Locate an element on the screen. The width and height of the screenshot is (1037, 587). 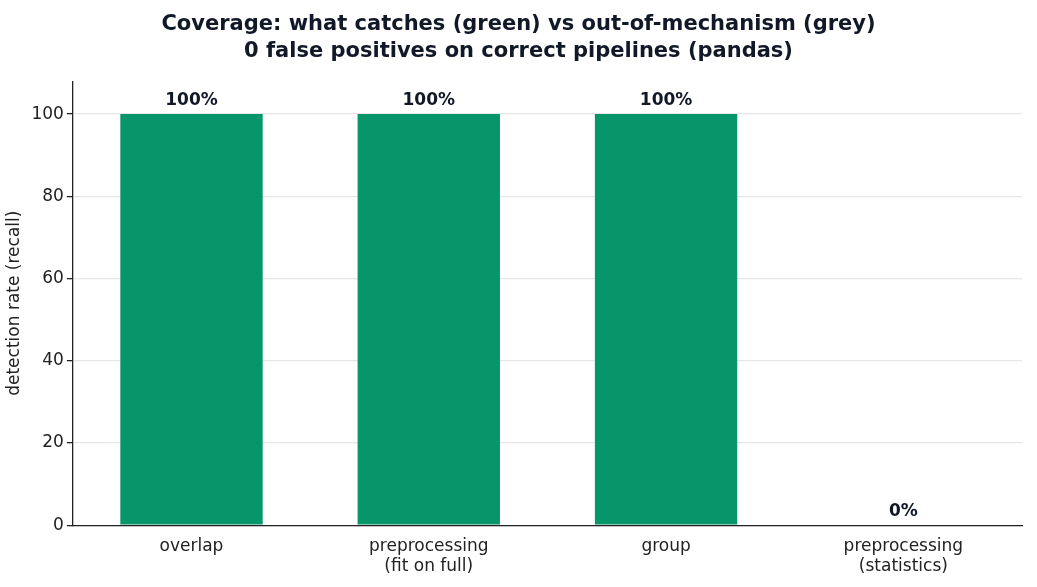
y-tick-label: 20 is located at coordinates (53, 441).